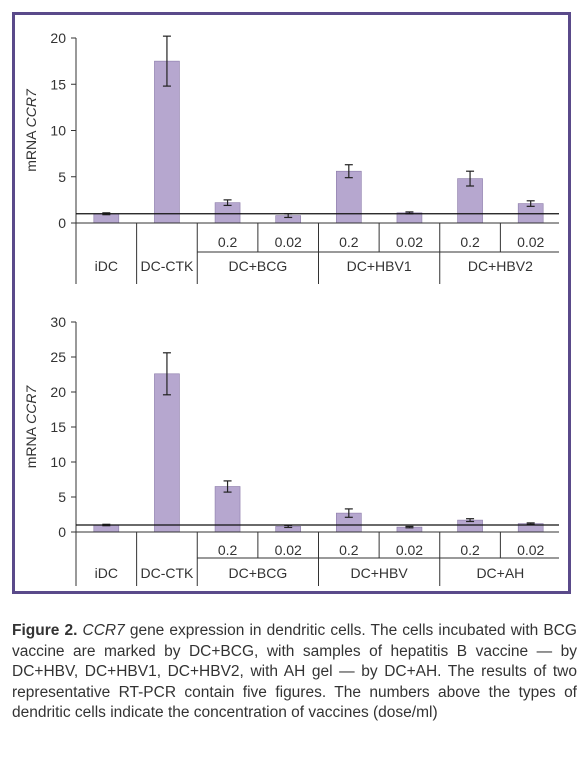 The width and height of the screenshot is (587, 760). Describe the element at coordinates (45, 630) in the screenshot. I see `caption-label: Figure 2.` at that location.